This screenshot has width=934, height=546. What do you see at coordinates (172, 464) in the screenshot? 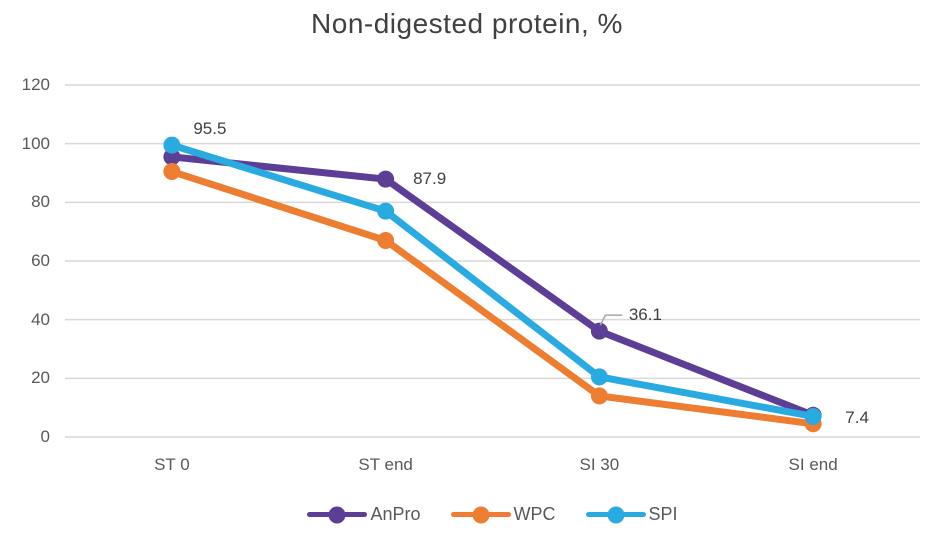
I see `x-category-label: ST 0` at bounding box center [172, 464].